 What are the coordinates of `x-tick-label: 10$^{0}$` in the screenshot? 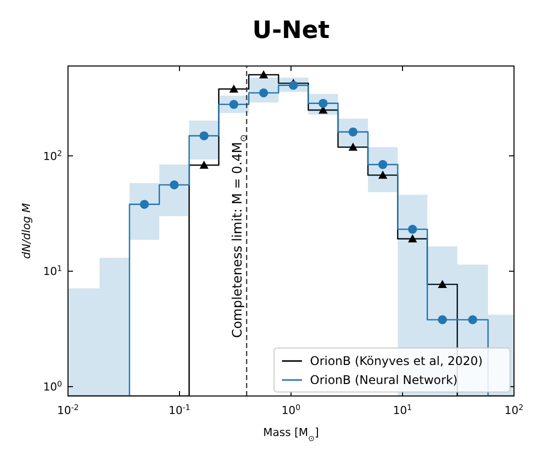 It's located at (291, 409).